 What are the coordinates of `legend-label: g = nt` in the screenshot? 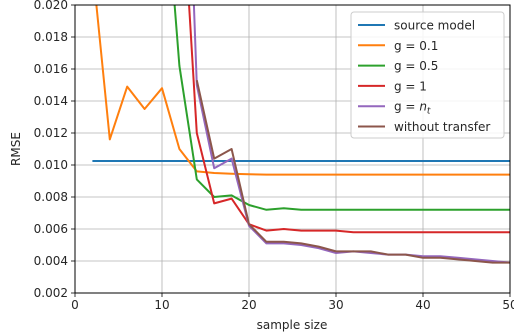 It's located at (412, 108).